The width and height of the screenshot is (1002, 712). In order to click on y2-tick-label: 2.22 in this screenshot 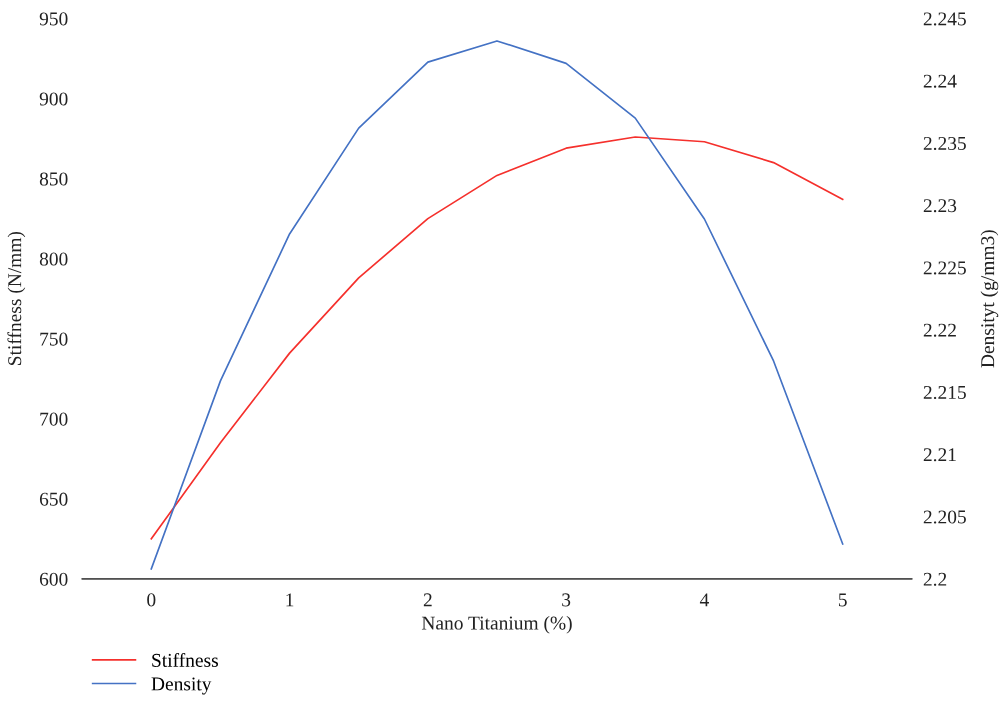, I will do `click(939, 330)`.